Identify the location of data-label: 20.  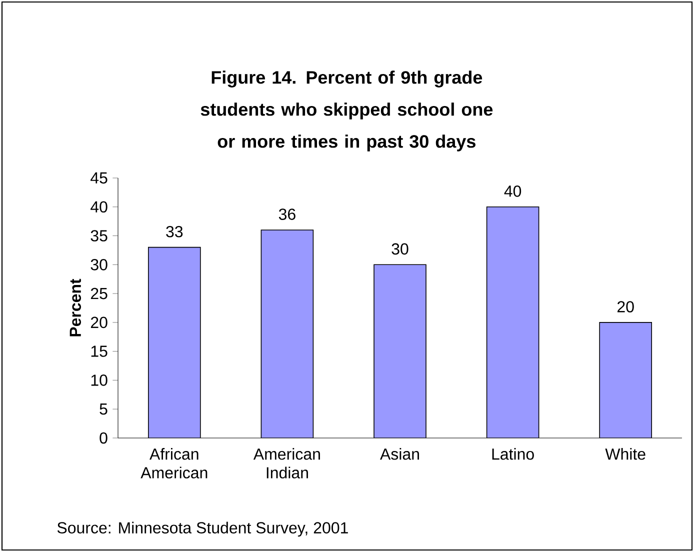
(625, 306).